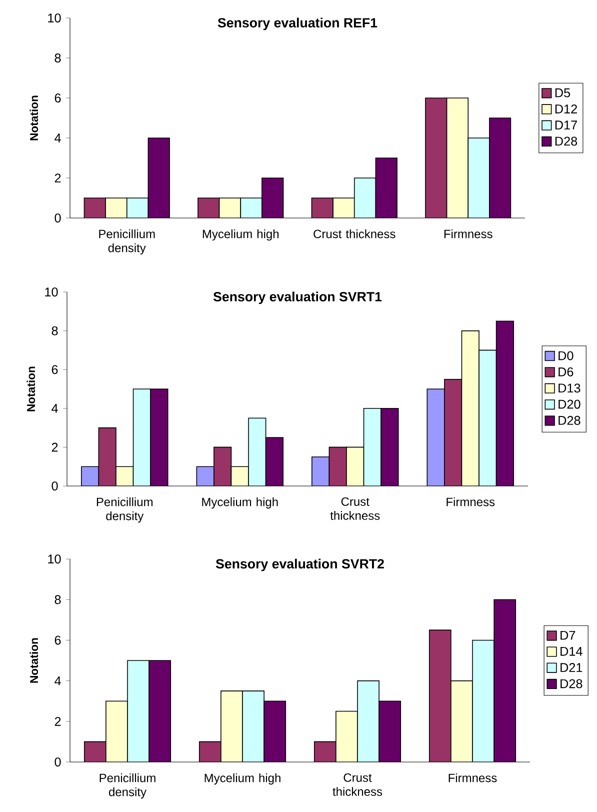 The width and height of the screenshot is (597, 812). Describe the element at coordinates (562, 93) in the screenshot. I see `legend-label: D5` at that location.